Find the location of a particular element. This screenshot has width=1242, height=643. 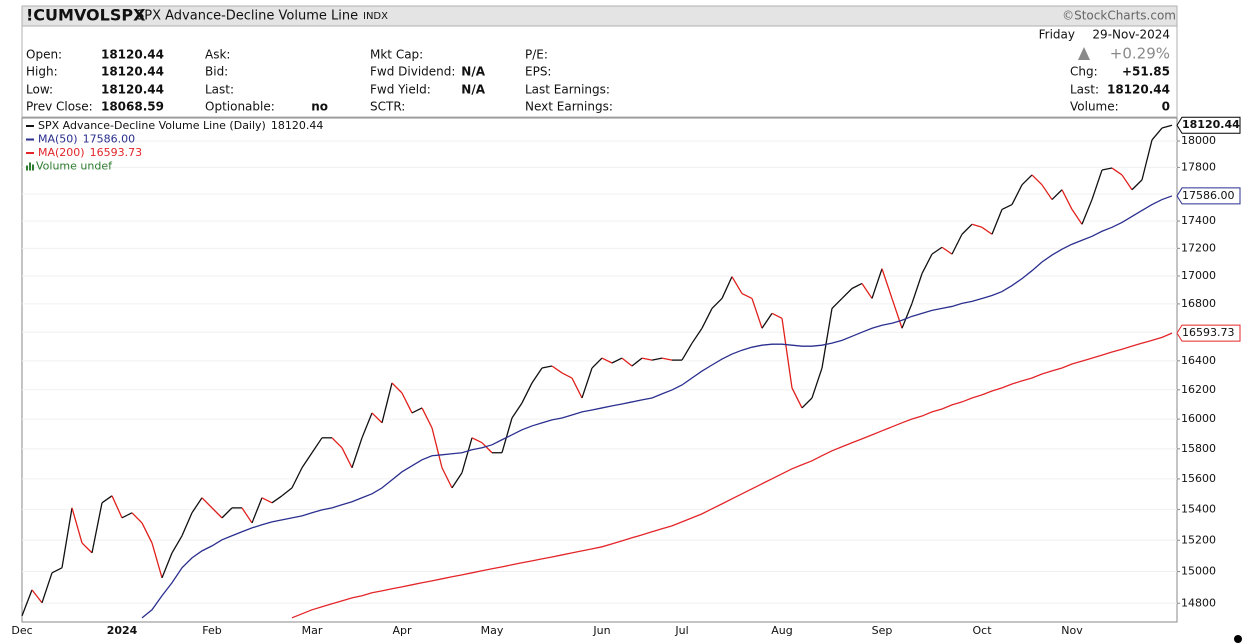

value-tag-label: 18120.44 is located at coordinates (1211, 124).